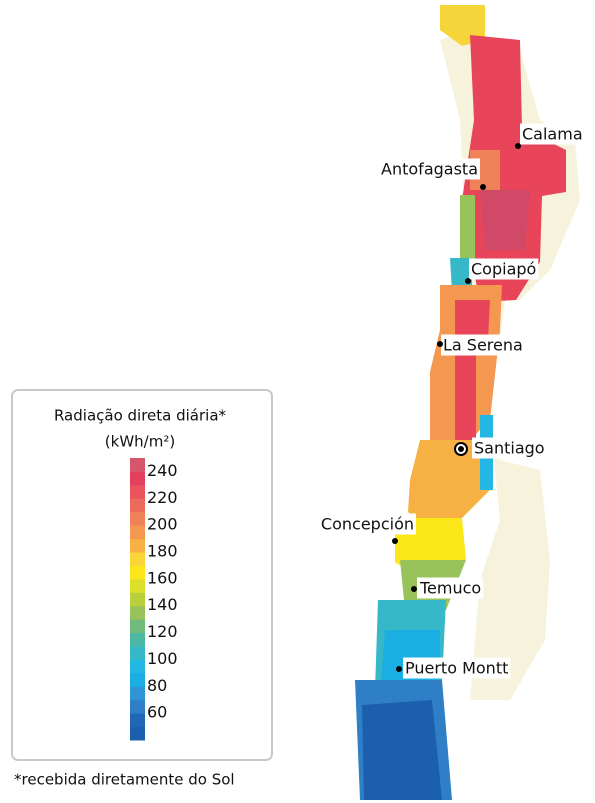 Image resolution: width=595 pixels, height=803 pixels. Describe the element at coordinates (157, 685) in the screenshot. I see `scale-tick-label: 80` at that location.